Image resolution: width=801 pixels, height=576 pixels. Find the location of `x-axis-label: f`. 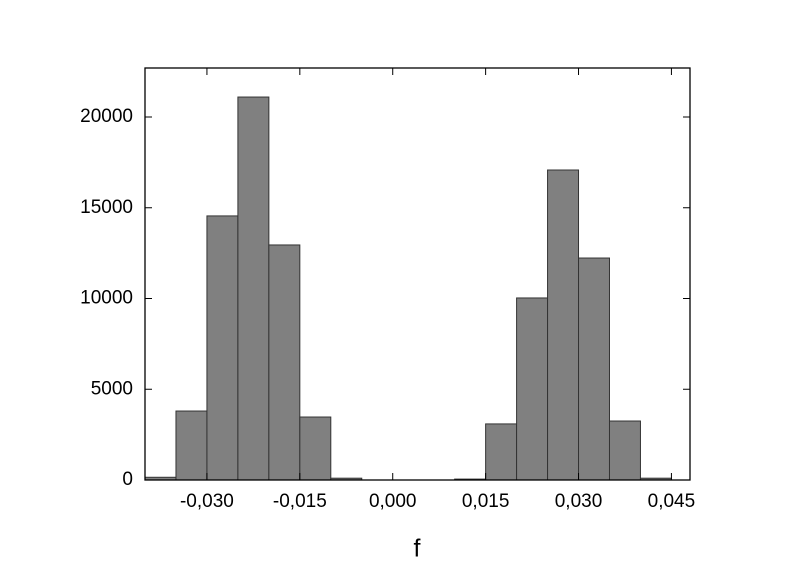

x-axis-label: f is located at coordinates (417, 549).